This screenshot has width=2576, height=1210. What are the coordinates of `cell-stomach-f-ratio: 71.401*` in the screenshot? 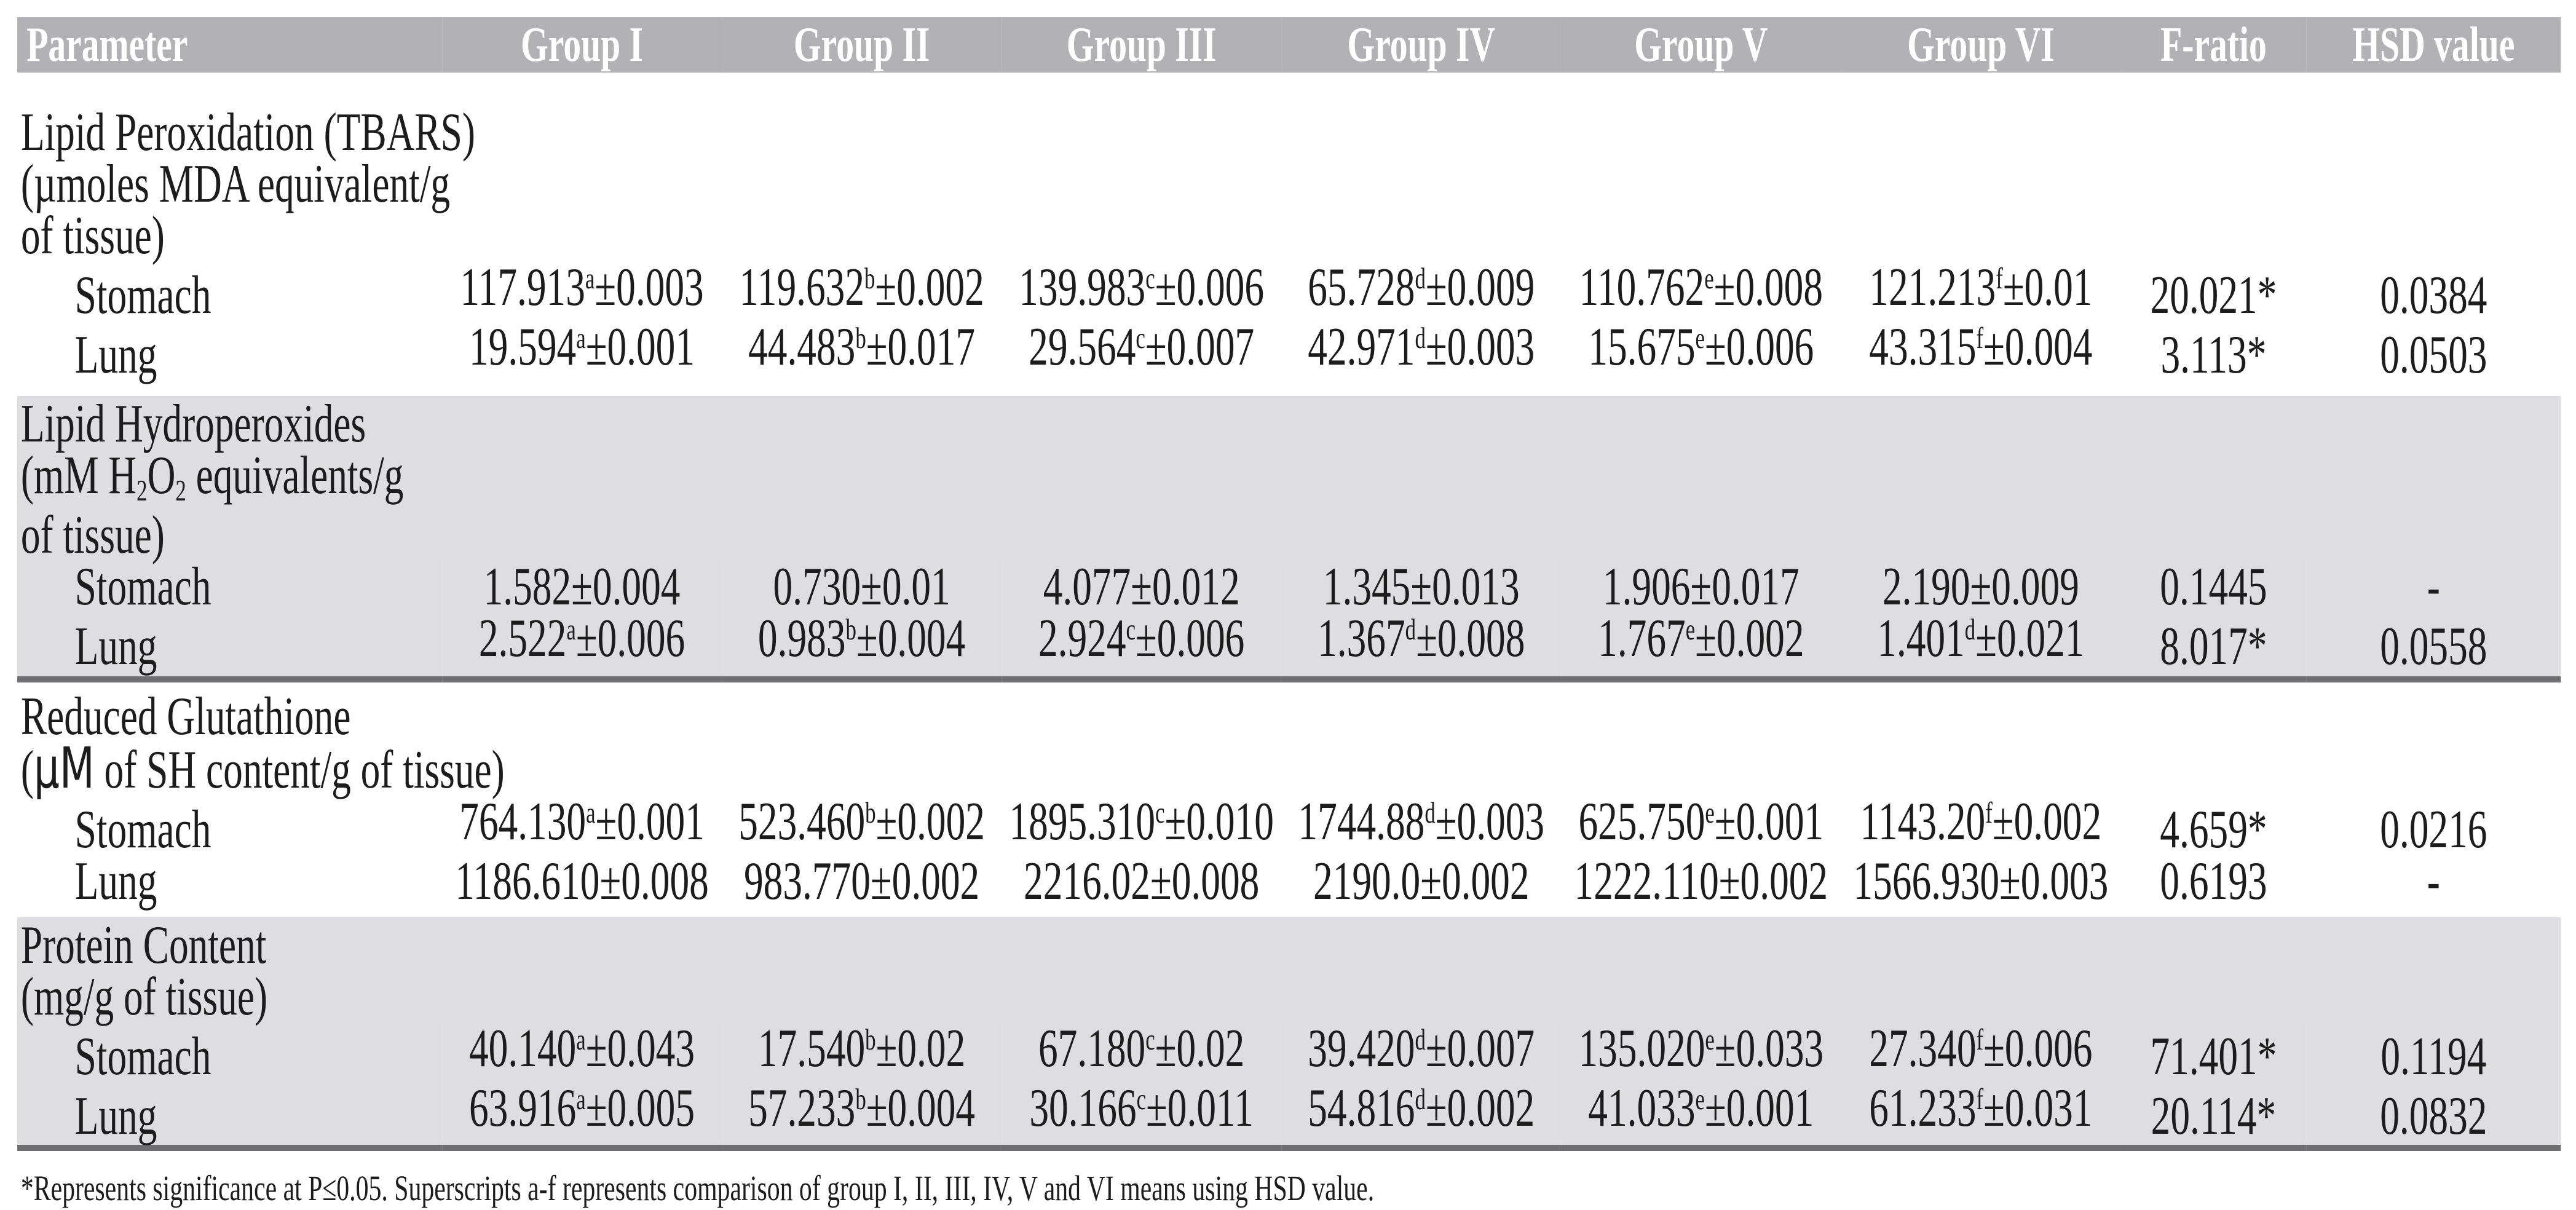 It's located at (2213, 1053).